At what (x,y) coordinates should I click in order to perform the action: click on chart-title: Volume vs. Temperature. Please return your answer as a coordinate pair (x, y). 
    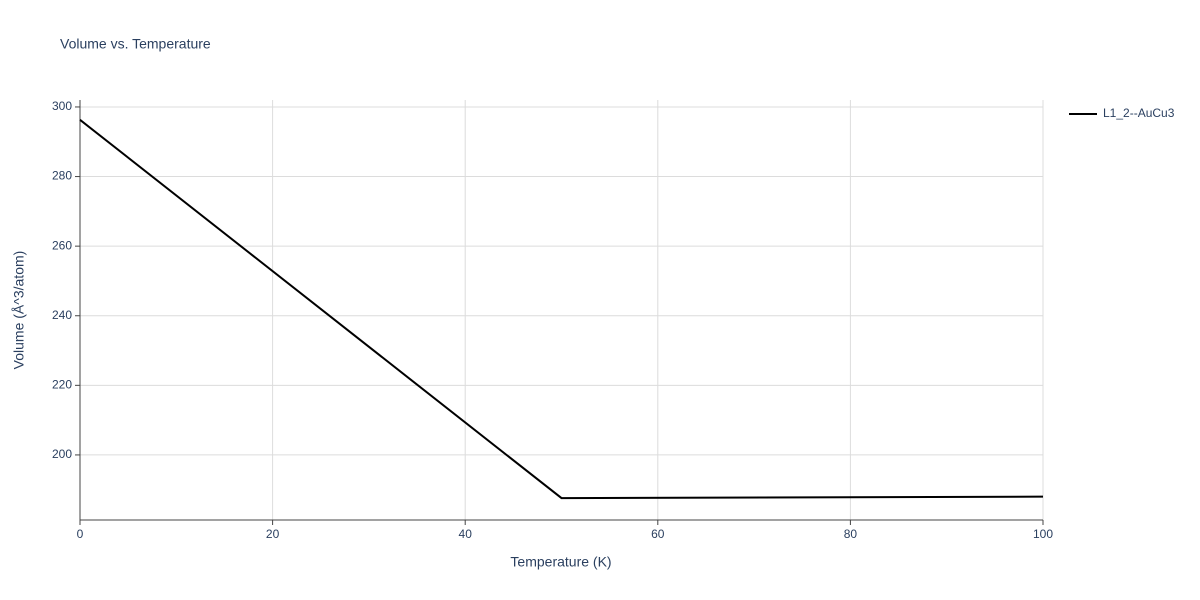
    Looking at the image, I should click on (135, 44).